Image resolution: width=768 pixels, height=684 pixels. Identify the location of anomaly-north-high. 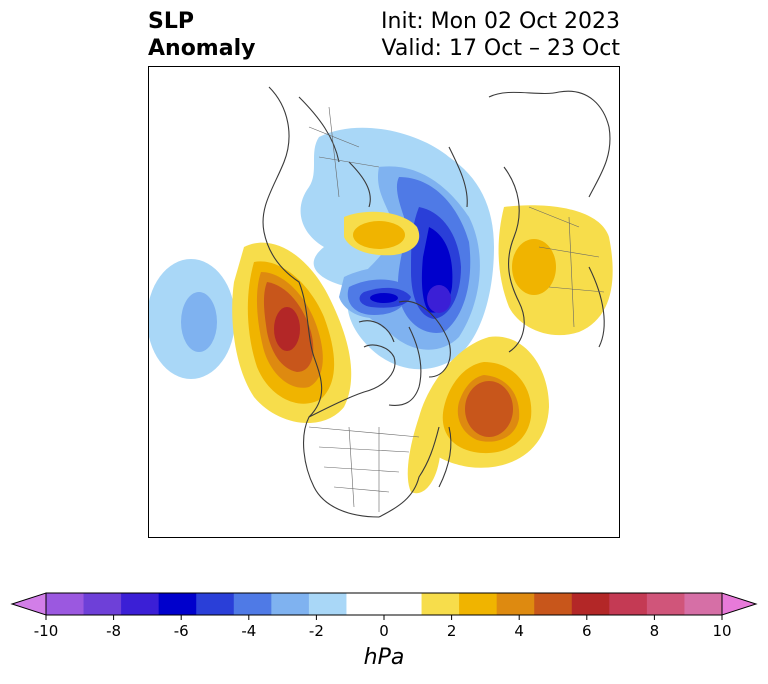
(382, 233).